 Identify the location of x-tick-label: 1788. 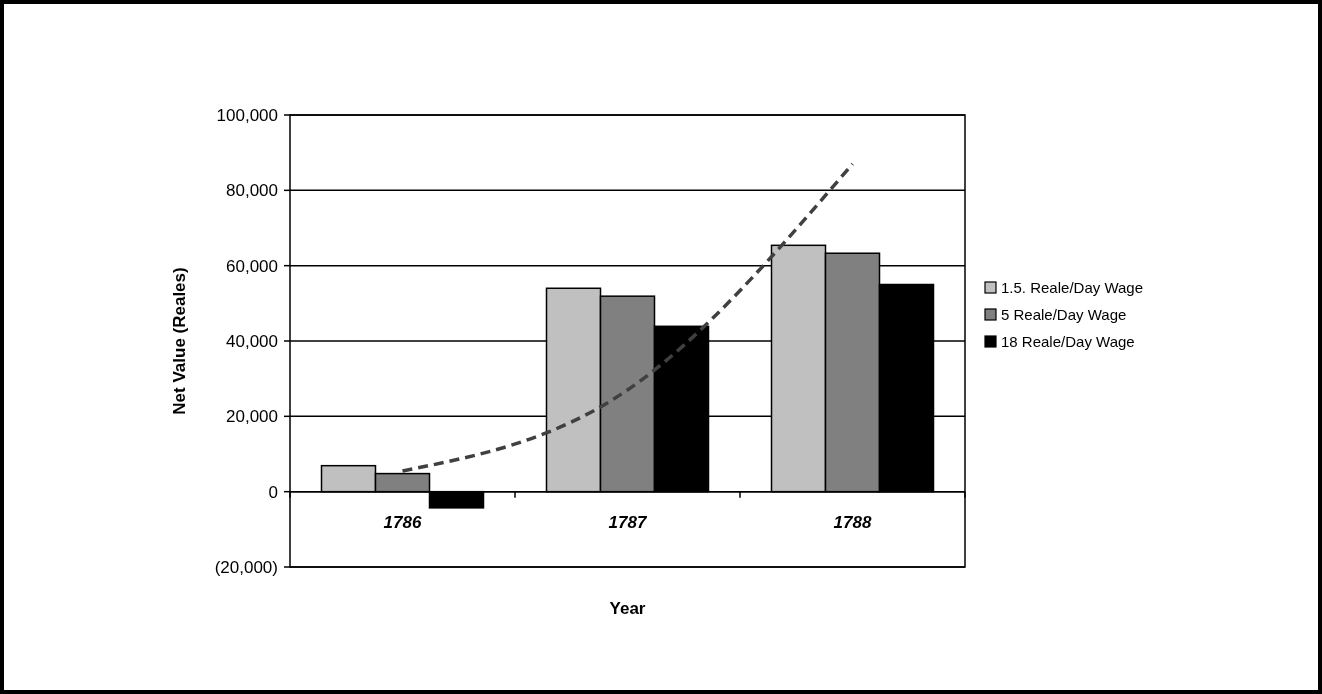
(852, 522).